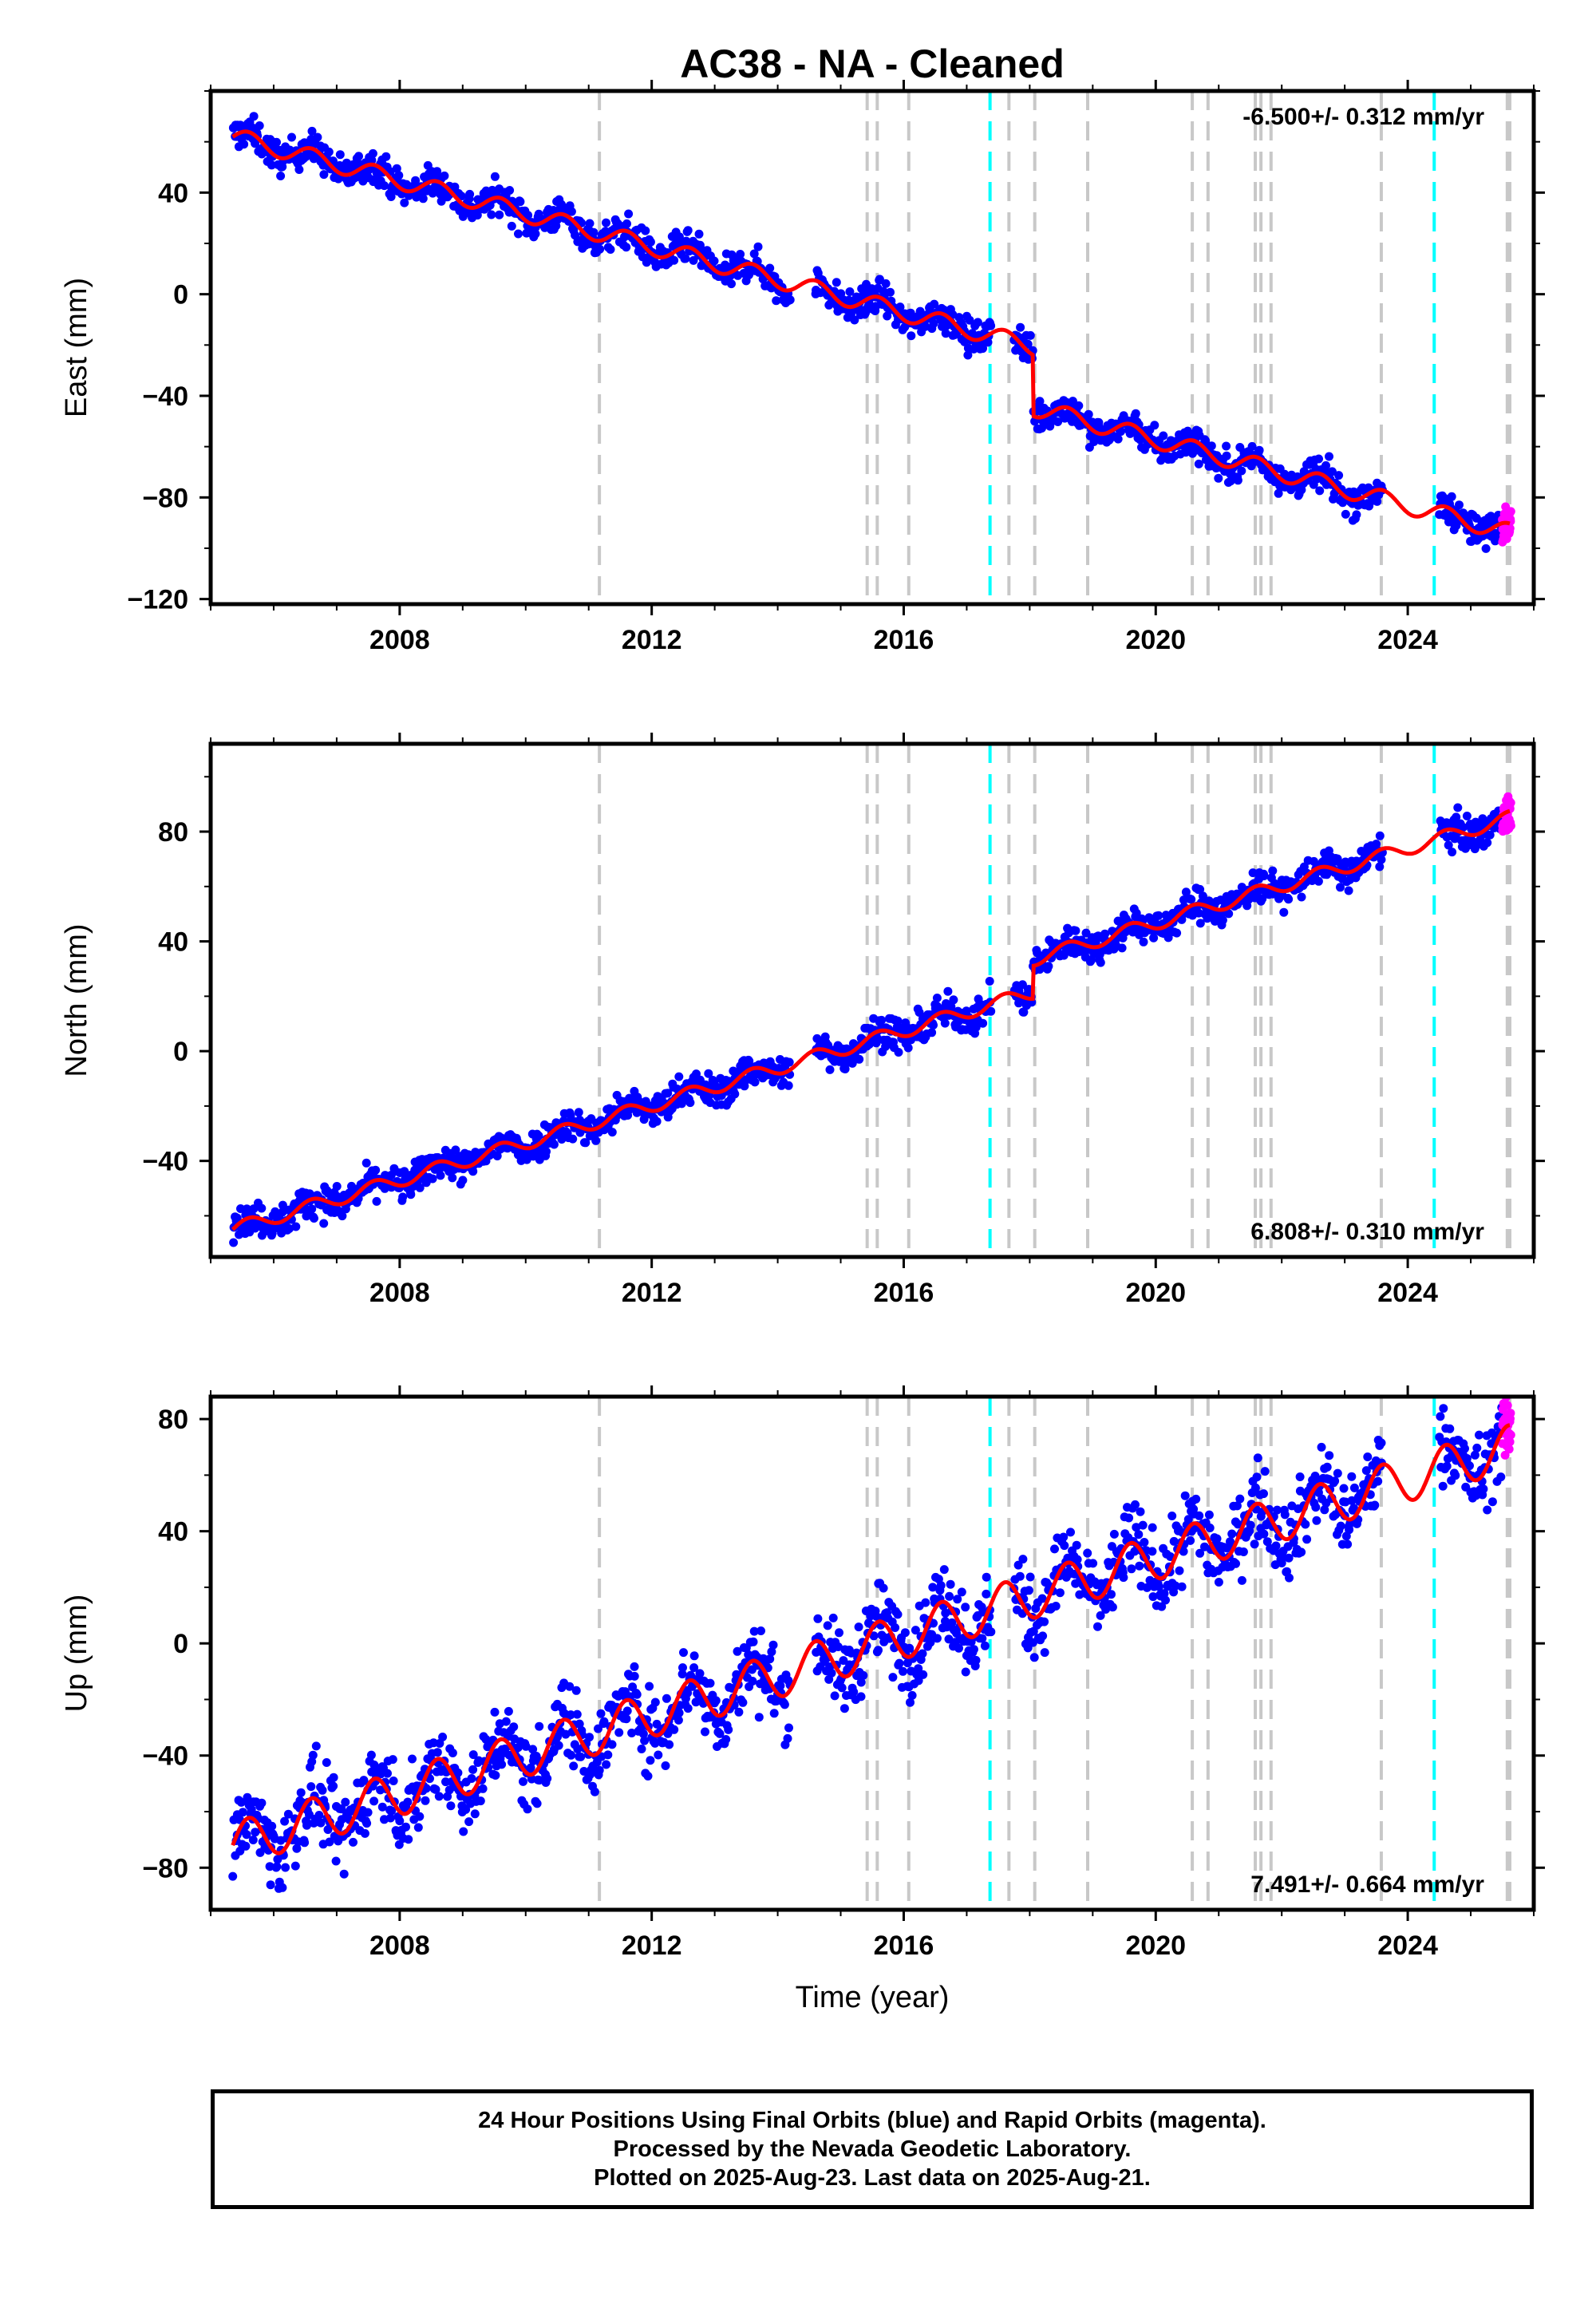 The image size is (1596, 2316). What do you see at coordinates (157, 600) in the screenshot?
I see `y-tick-label: −120` at bounding box center [157, 600].